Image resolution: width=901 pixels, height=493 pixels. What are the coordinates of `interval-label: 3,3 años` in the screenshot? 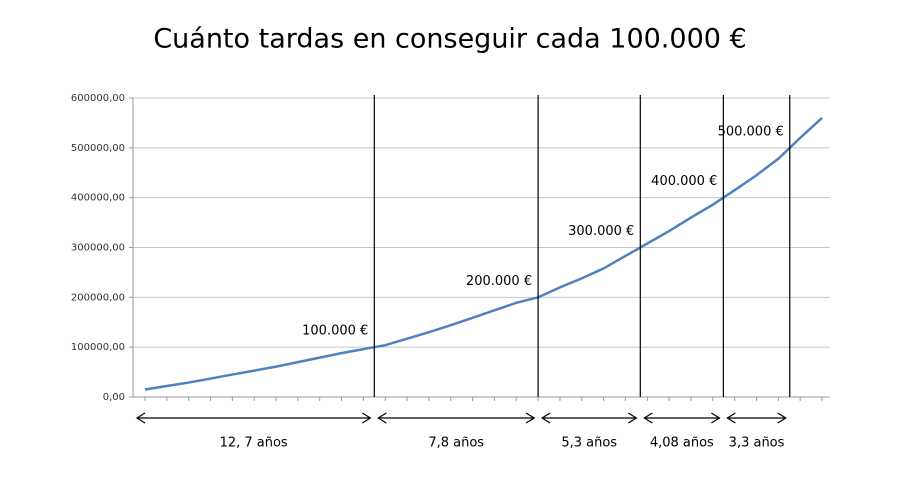 It's located at (757, 443).